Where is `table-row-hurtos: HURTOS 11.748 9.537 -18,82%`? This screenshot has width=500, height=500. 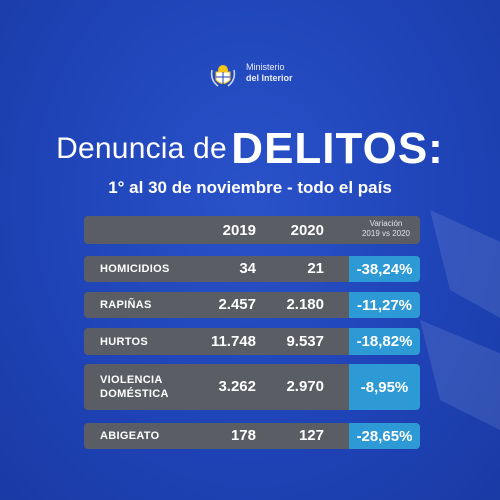
table-row-hurtos: HURTOS 11.748 9.537 -18,82% is located at coordinates (252, 341).